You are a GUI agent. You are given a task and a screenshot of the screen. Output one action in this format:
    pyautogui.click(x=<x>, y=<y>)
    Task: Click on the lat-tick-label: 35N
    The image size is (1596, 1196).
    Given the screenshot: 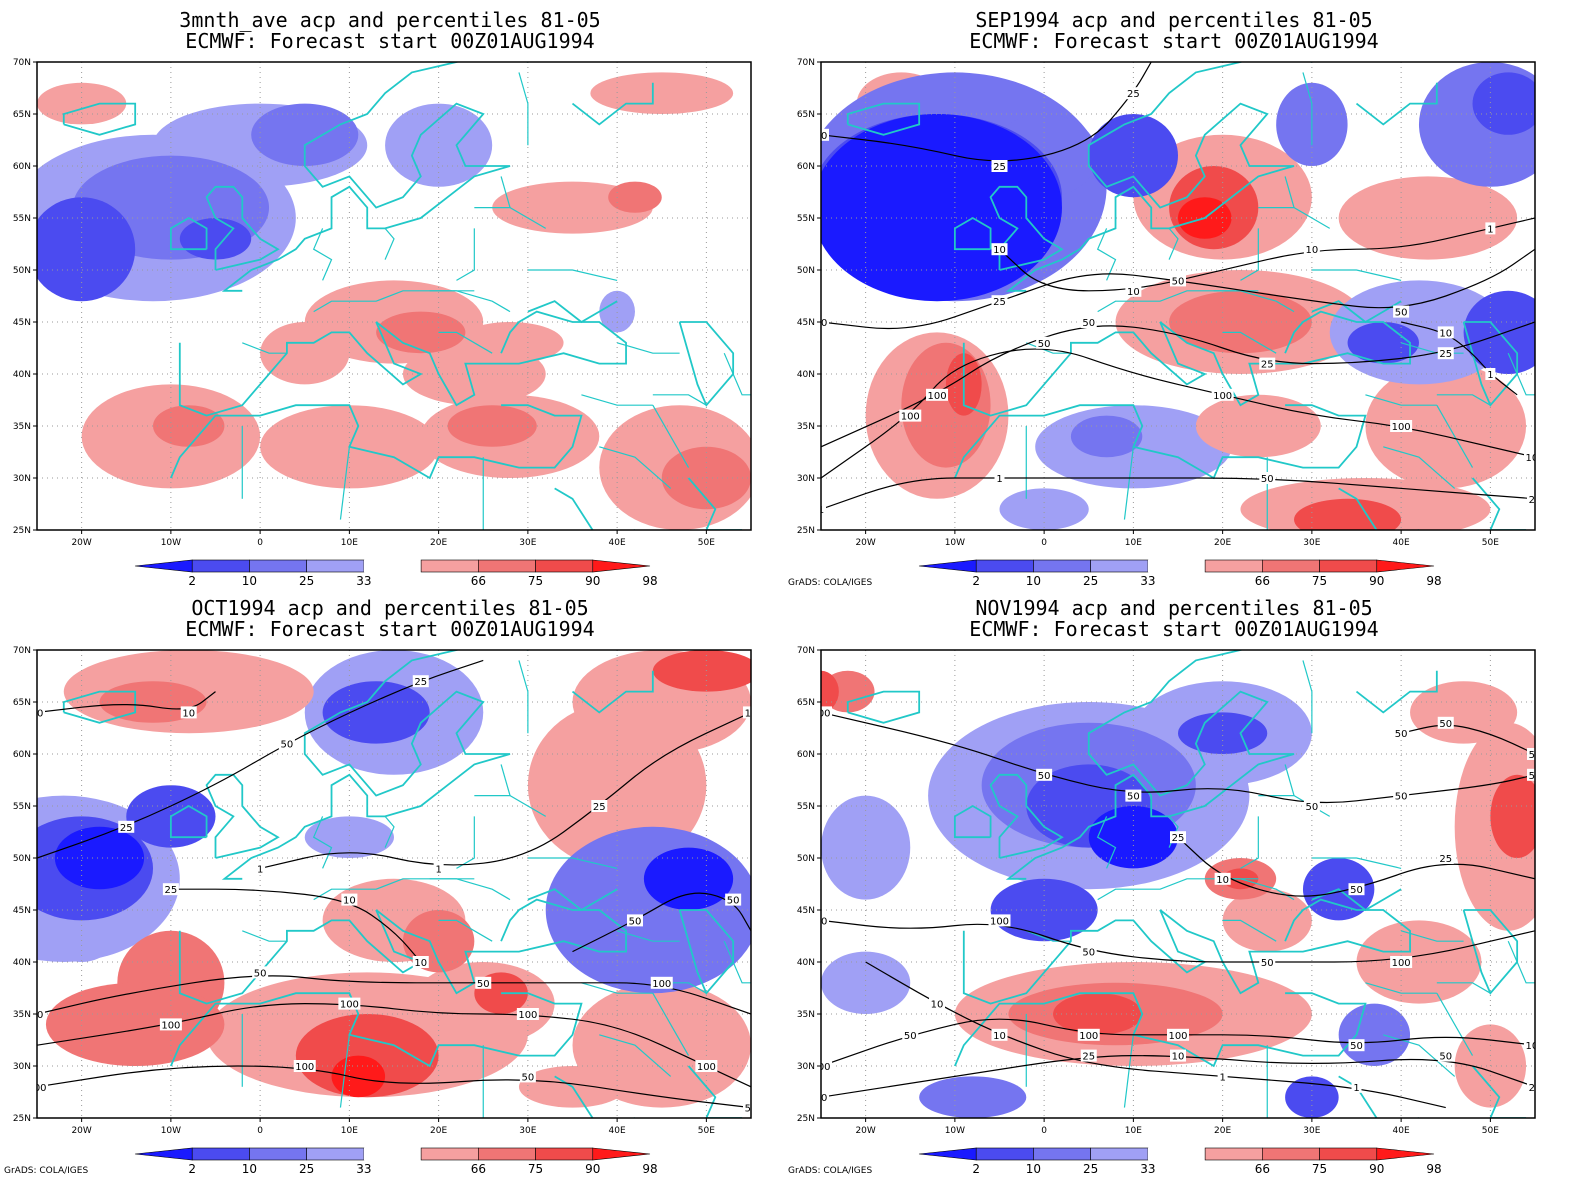 What is the action you would take?
    pyautogui.click(x=806, y=1015)
    